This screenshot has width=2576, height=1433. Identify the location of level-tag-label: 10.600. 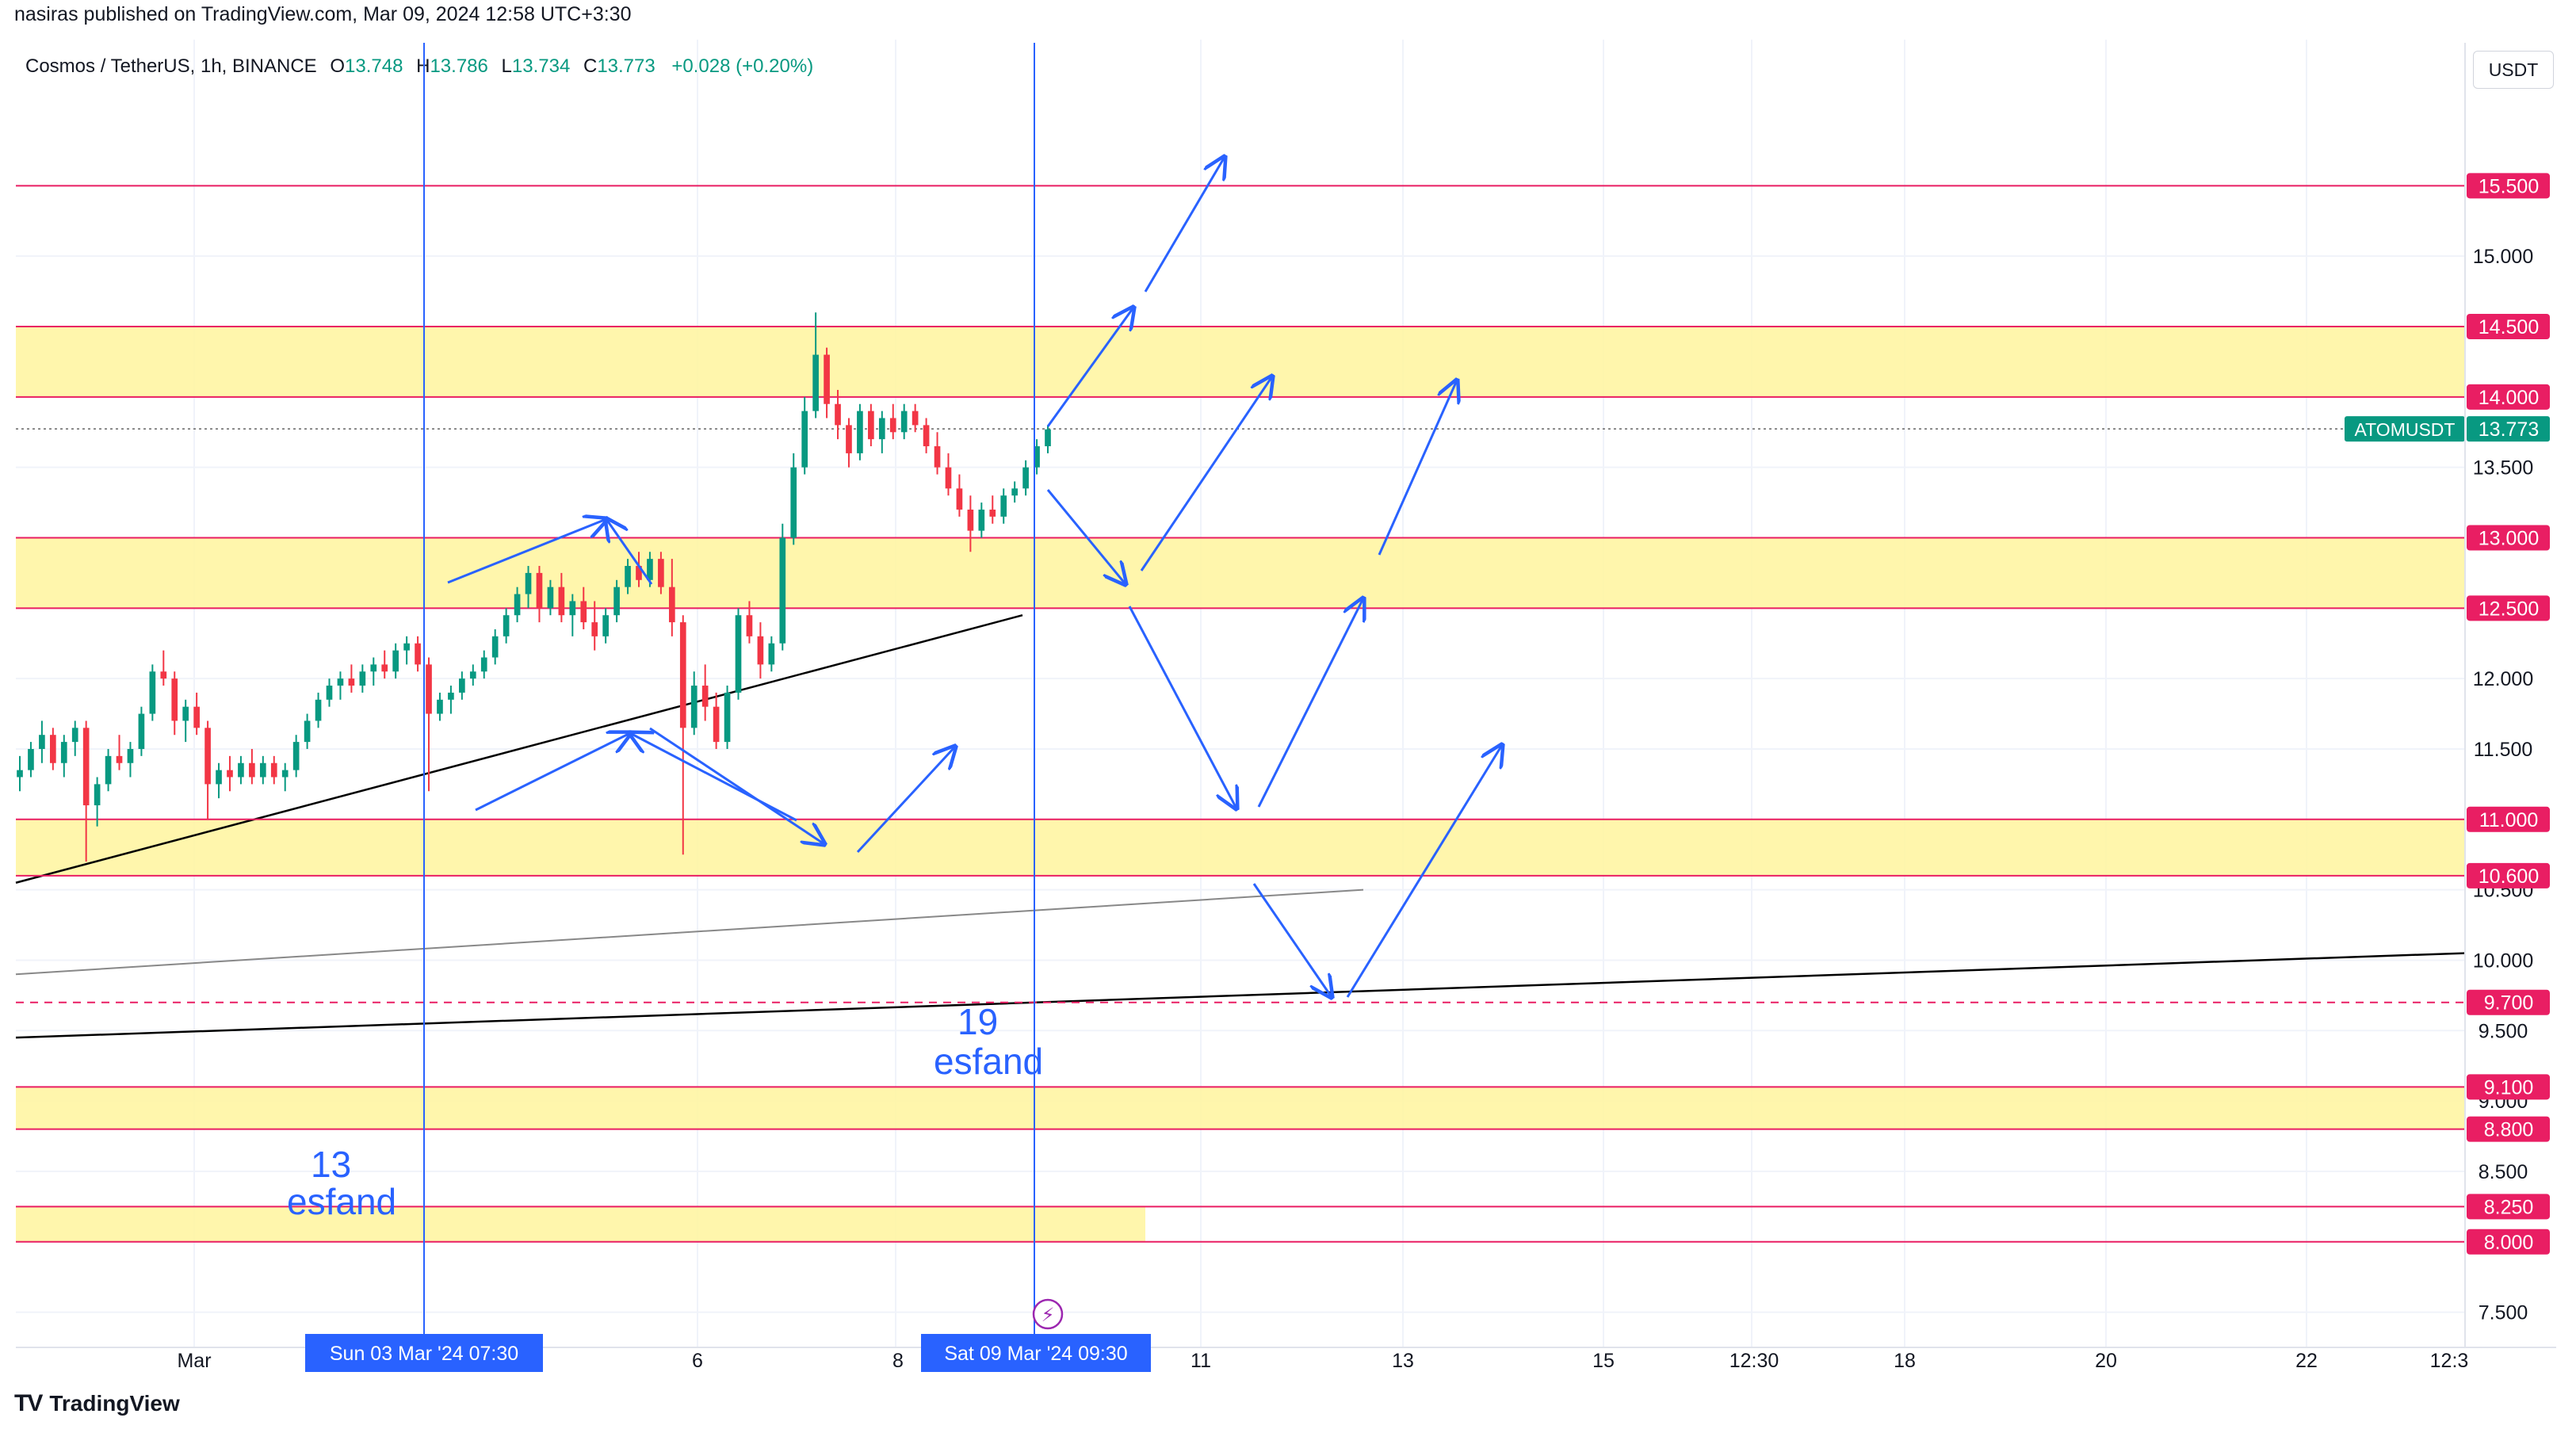
(2509, 877).